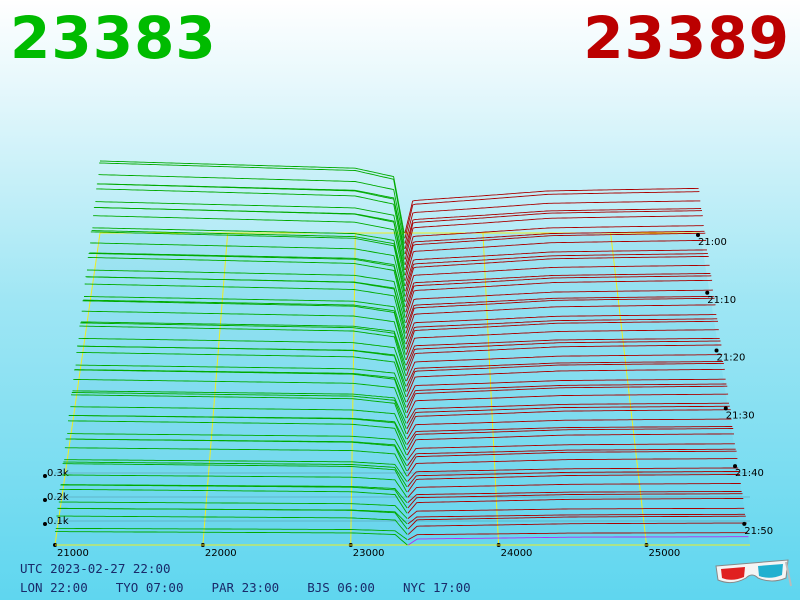 The image size is (800, 600). What do you see at coordinates (369, 553) in the screenshot?
I see `price-tick-label: 23000` at bounding box center [369, 553].